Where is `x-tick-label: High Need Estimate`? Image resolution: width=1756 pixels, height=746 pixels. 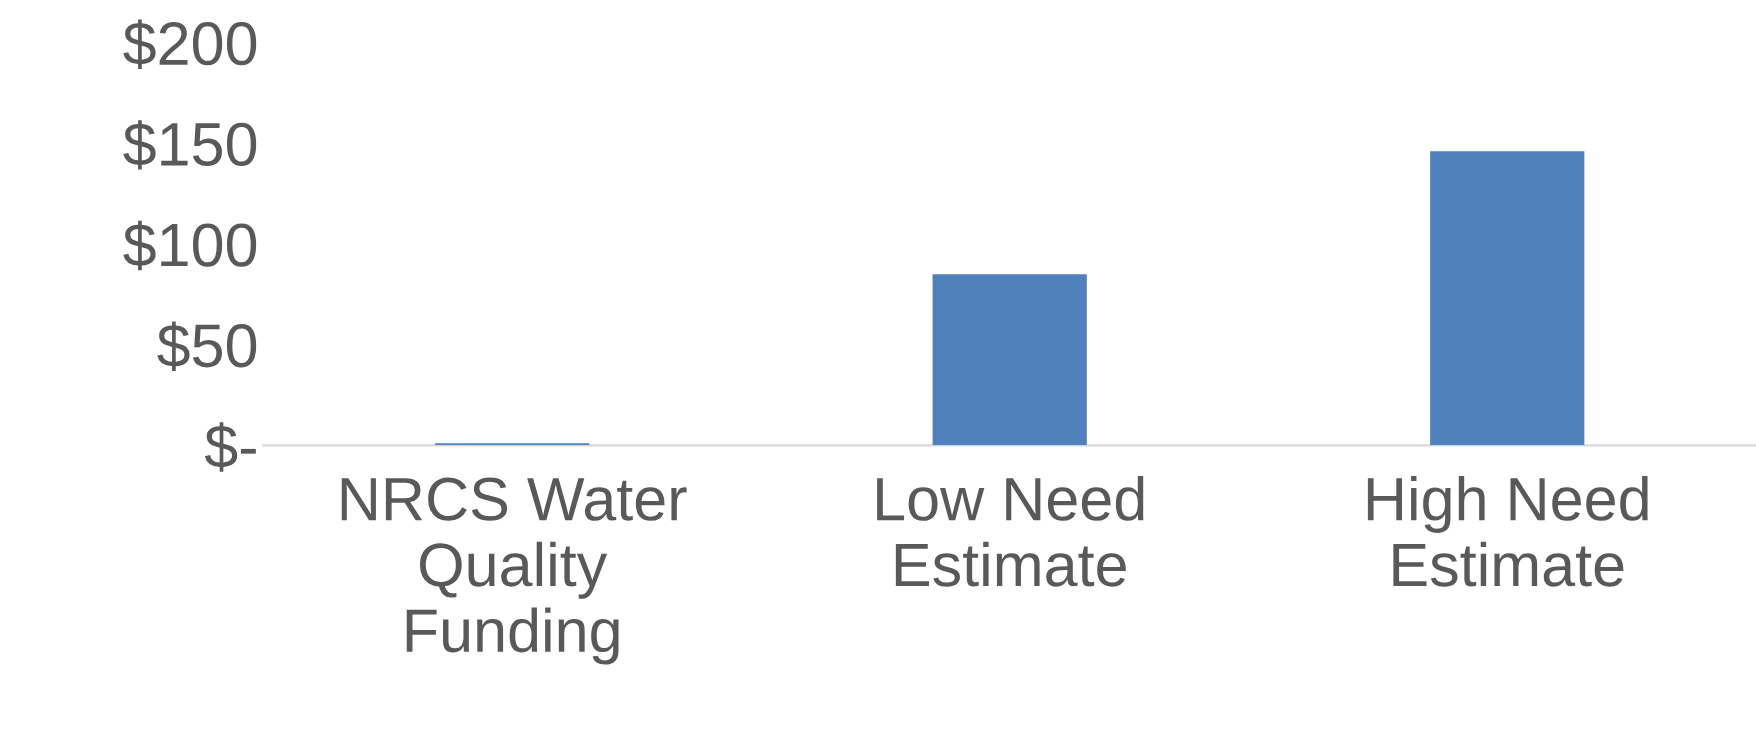
x-tick-label: High Need Estimate is located at coordinates (1507, 531).